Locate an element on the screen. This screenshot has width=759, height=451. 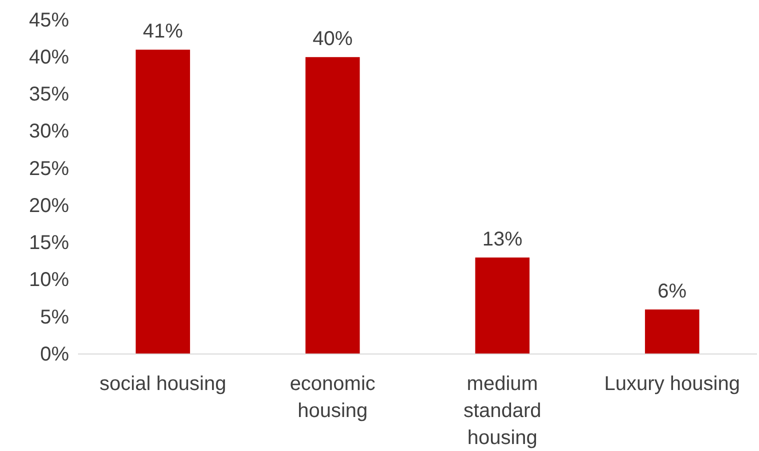
y-tick-label: 45% is located at coordinates (49, 20).